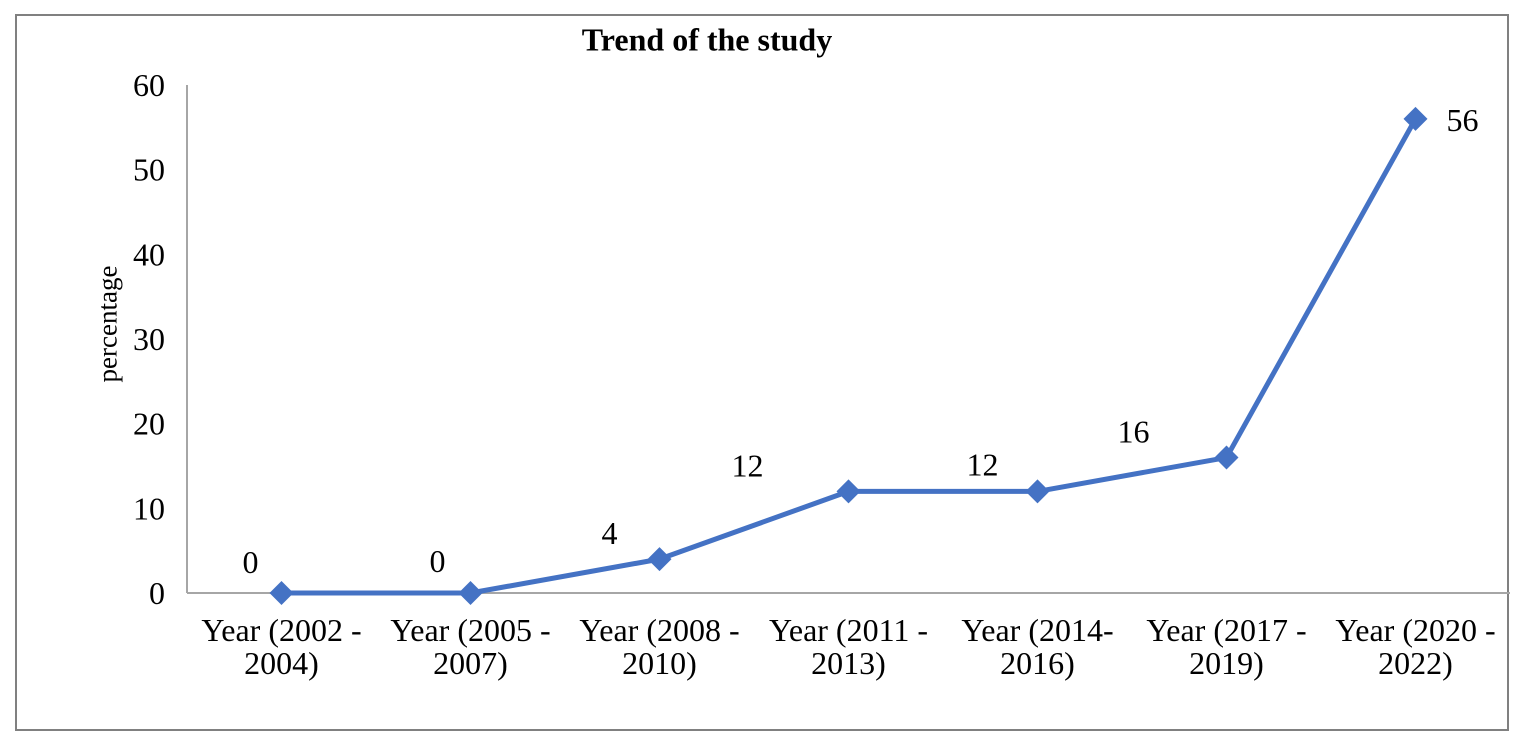 Image resolution: width=1525 pixels, height=744 pixels. Describe the element at coordinates (610, 533) in the screenshot. I see `data-value-label: 4` at that location.